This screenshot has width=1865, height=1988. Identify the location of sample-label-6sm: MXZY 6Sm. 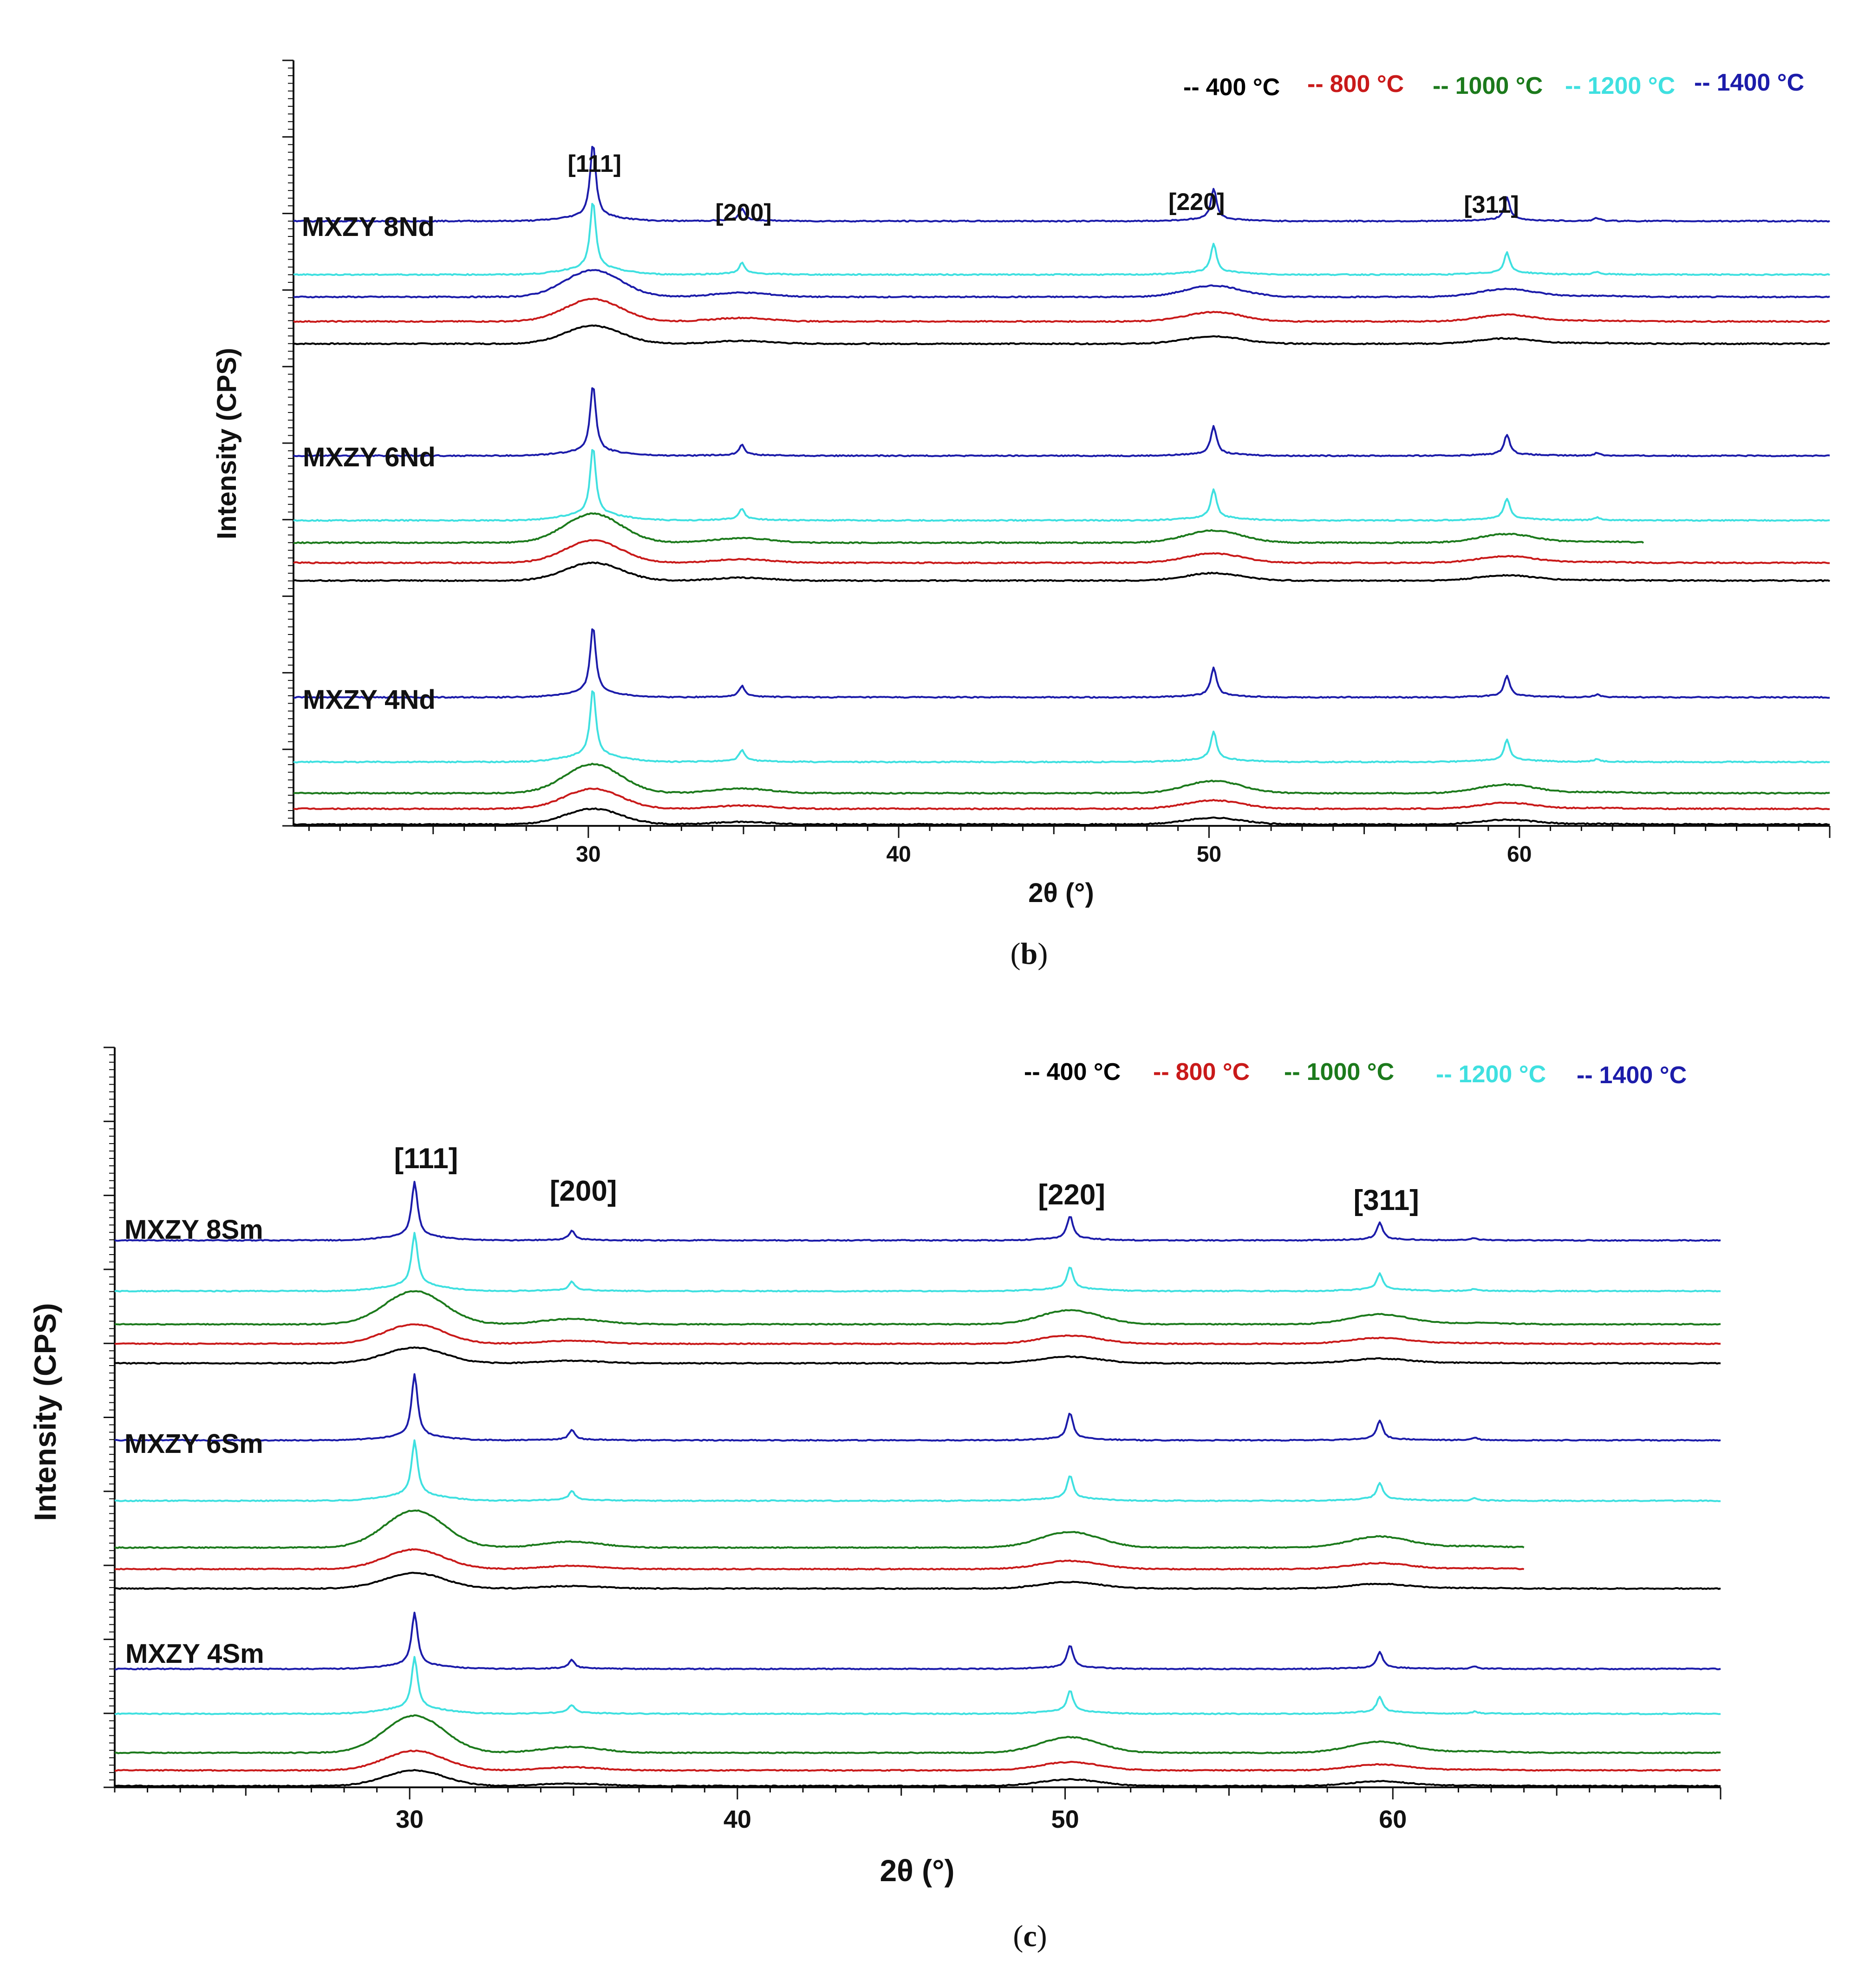
(193, 1444).